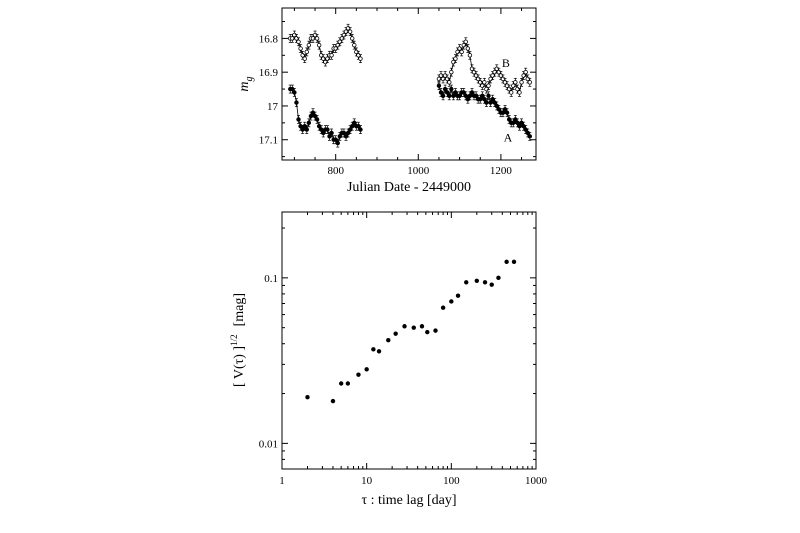 The width and height of the screenshot is (800, 533). What do you see at coordinates (325, 116) in the screenshot?
I see `series-line-A` at bounding box center [325, 116].